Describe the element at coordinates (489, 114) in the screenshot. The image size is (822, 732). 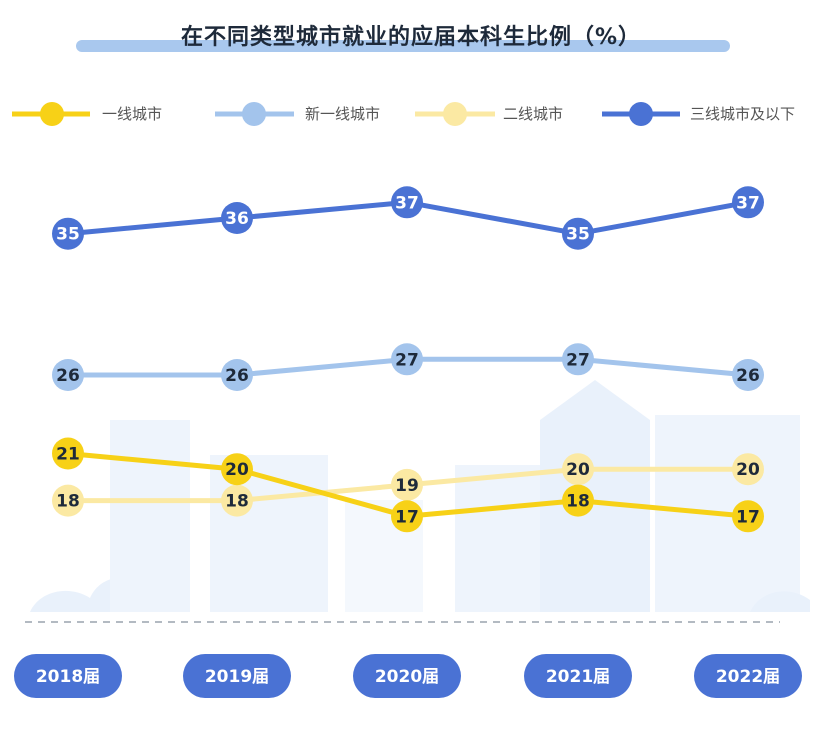
I see `legend-item: 二线城市` at that location.